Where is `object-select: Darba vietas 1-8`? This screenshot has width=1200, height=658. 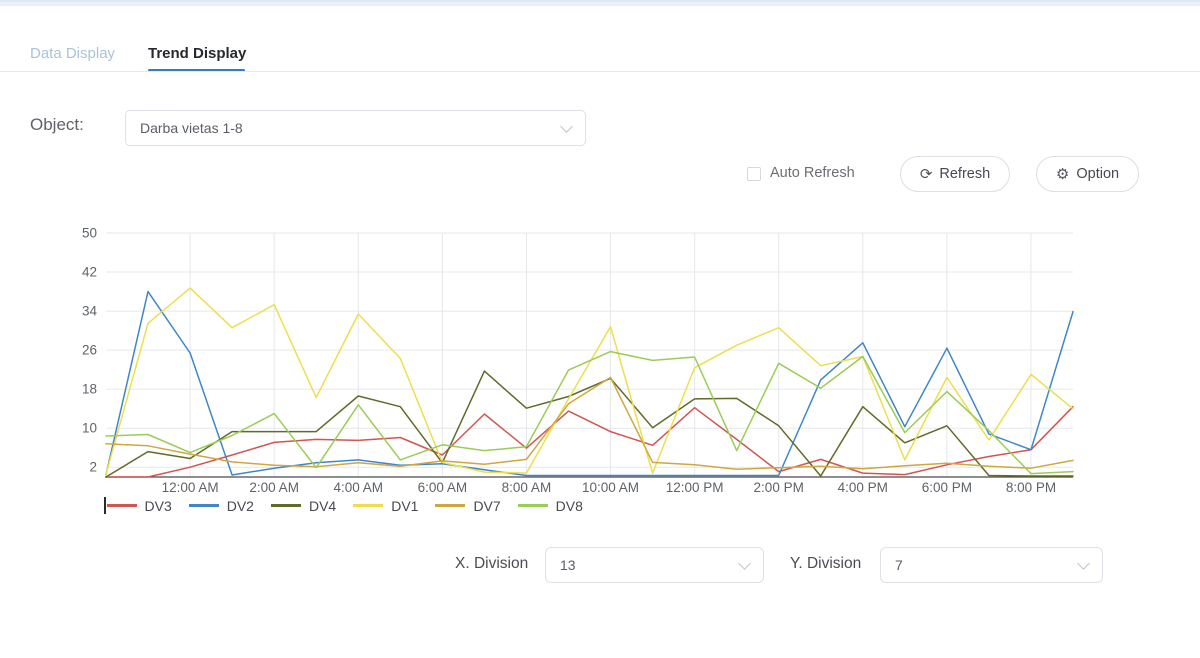 object-select: Darba vietas 1-8 is located at coordinates (355, 128).